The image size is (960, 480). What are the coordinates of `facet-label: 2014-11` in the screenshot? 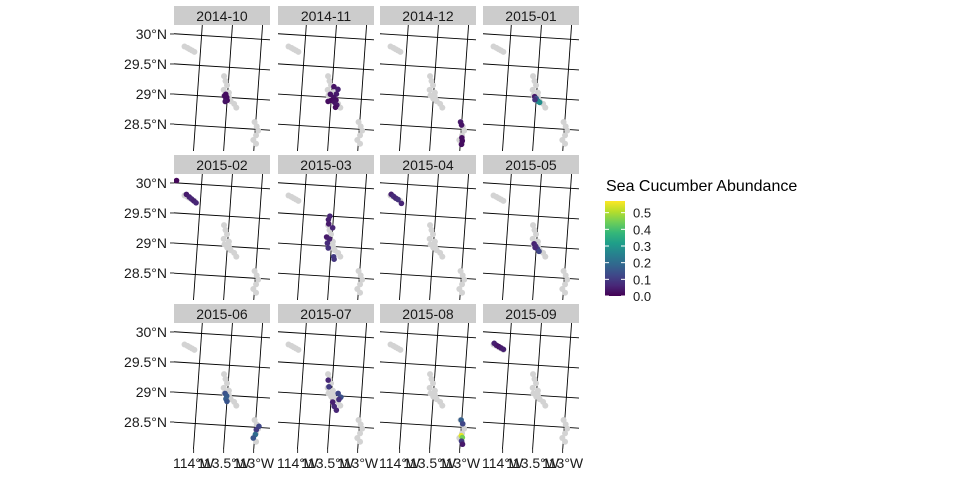 It's located at (326, 16).